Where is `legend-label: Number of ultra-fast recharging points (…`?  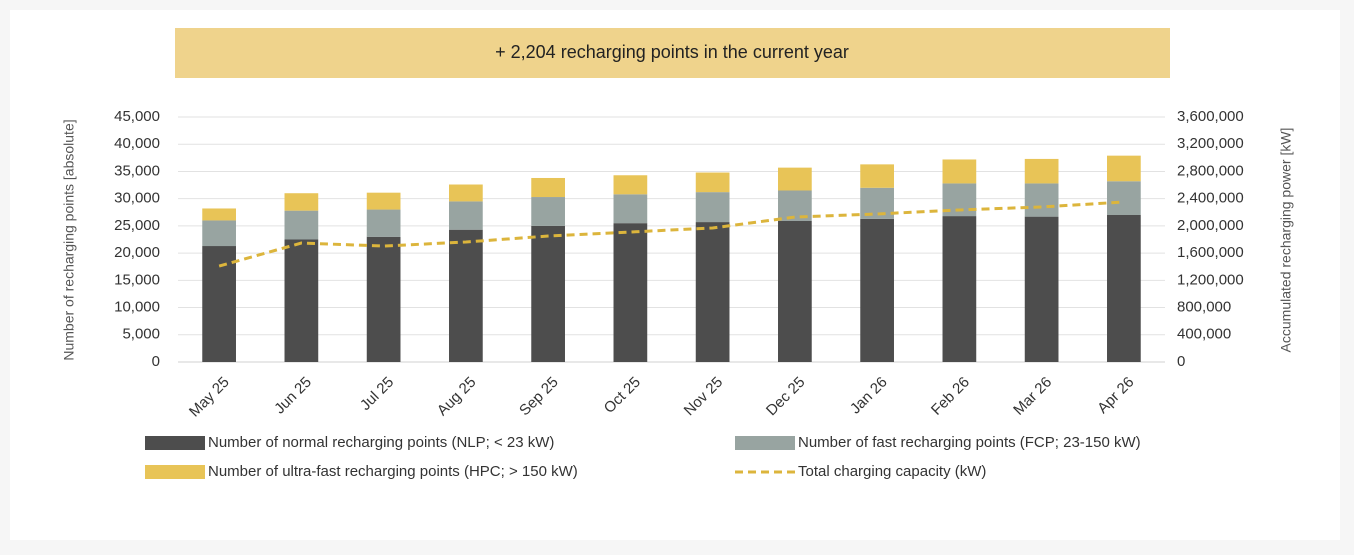
legend-label: Number of ultra-fast recharging points (… is located at coordinates (393, 471).